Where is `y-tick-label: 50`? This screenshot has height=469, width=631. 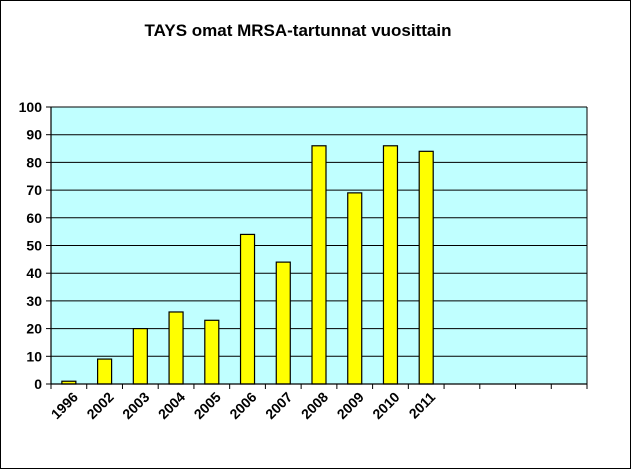 y-tick-label: 50 is located at coordinates (34, 246).